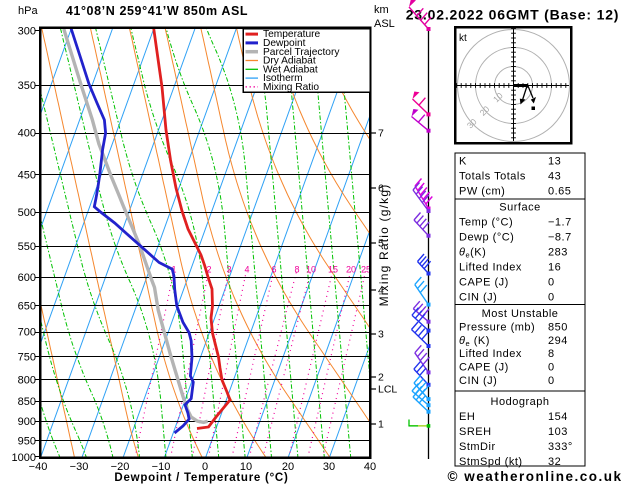  Describe the element at coordinates (554, 177) in the screenshot. I see `svg-text: 43` at that location.